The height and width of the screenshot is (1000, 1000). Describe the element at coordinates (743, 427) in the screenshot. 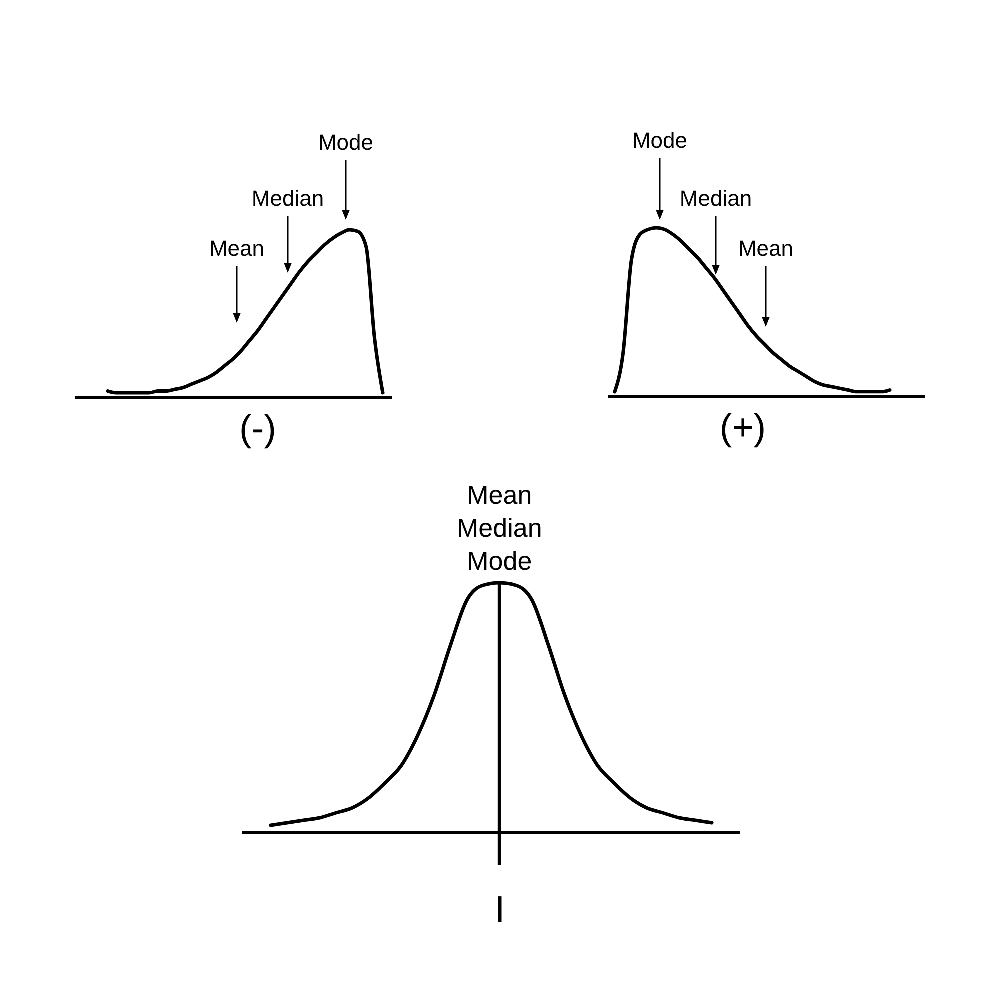

I see `x-axis-title: (+)` at that location.